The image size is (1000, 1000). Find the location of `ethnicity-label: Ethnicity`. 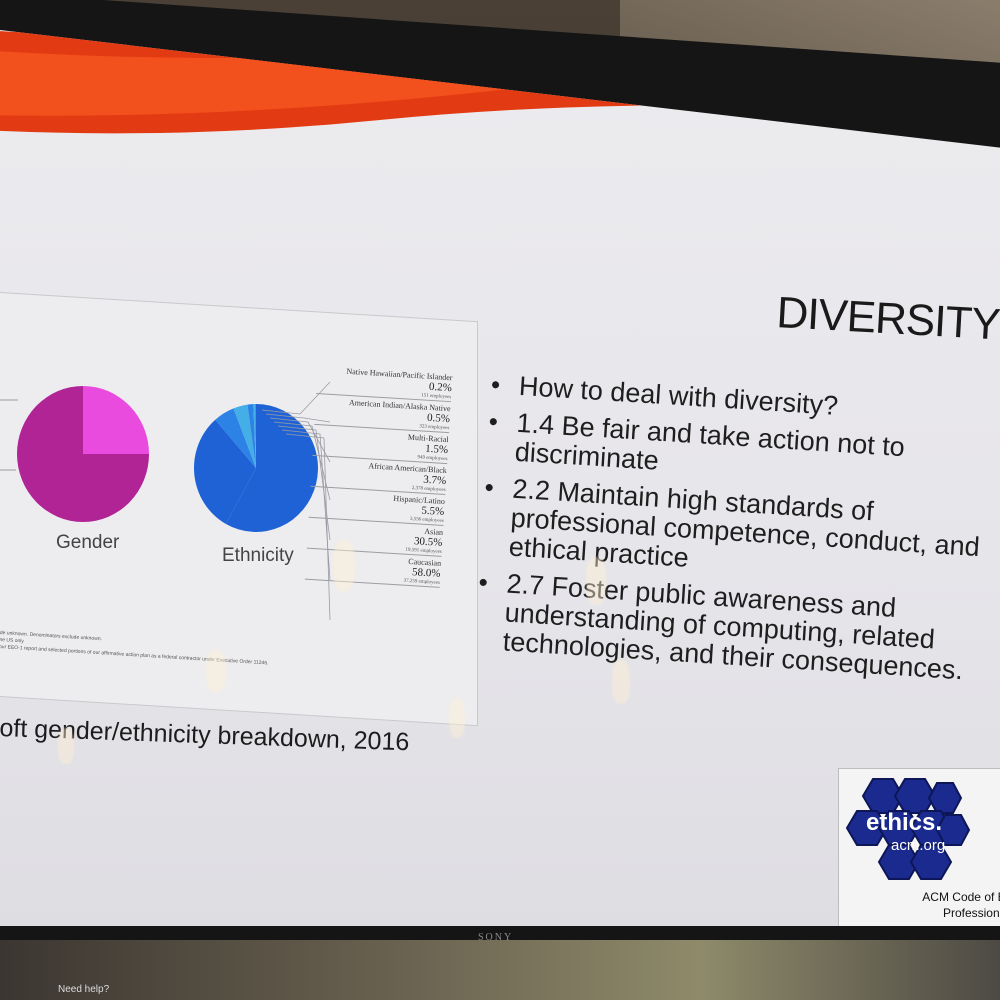

ethnicity-label: Ethnicity is located at coordinates (258, 555).